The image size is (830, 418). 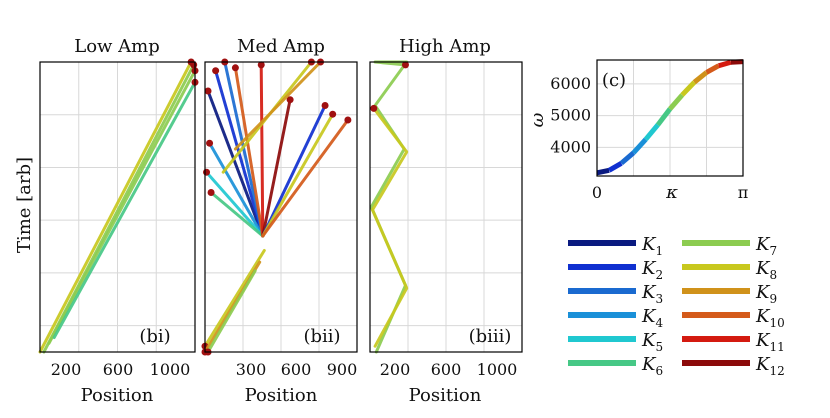 What do you see at coordinates (395, 369) in the screenshot?
I see `tick-label-biii-0: 200` at bounding box center [395, 369].